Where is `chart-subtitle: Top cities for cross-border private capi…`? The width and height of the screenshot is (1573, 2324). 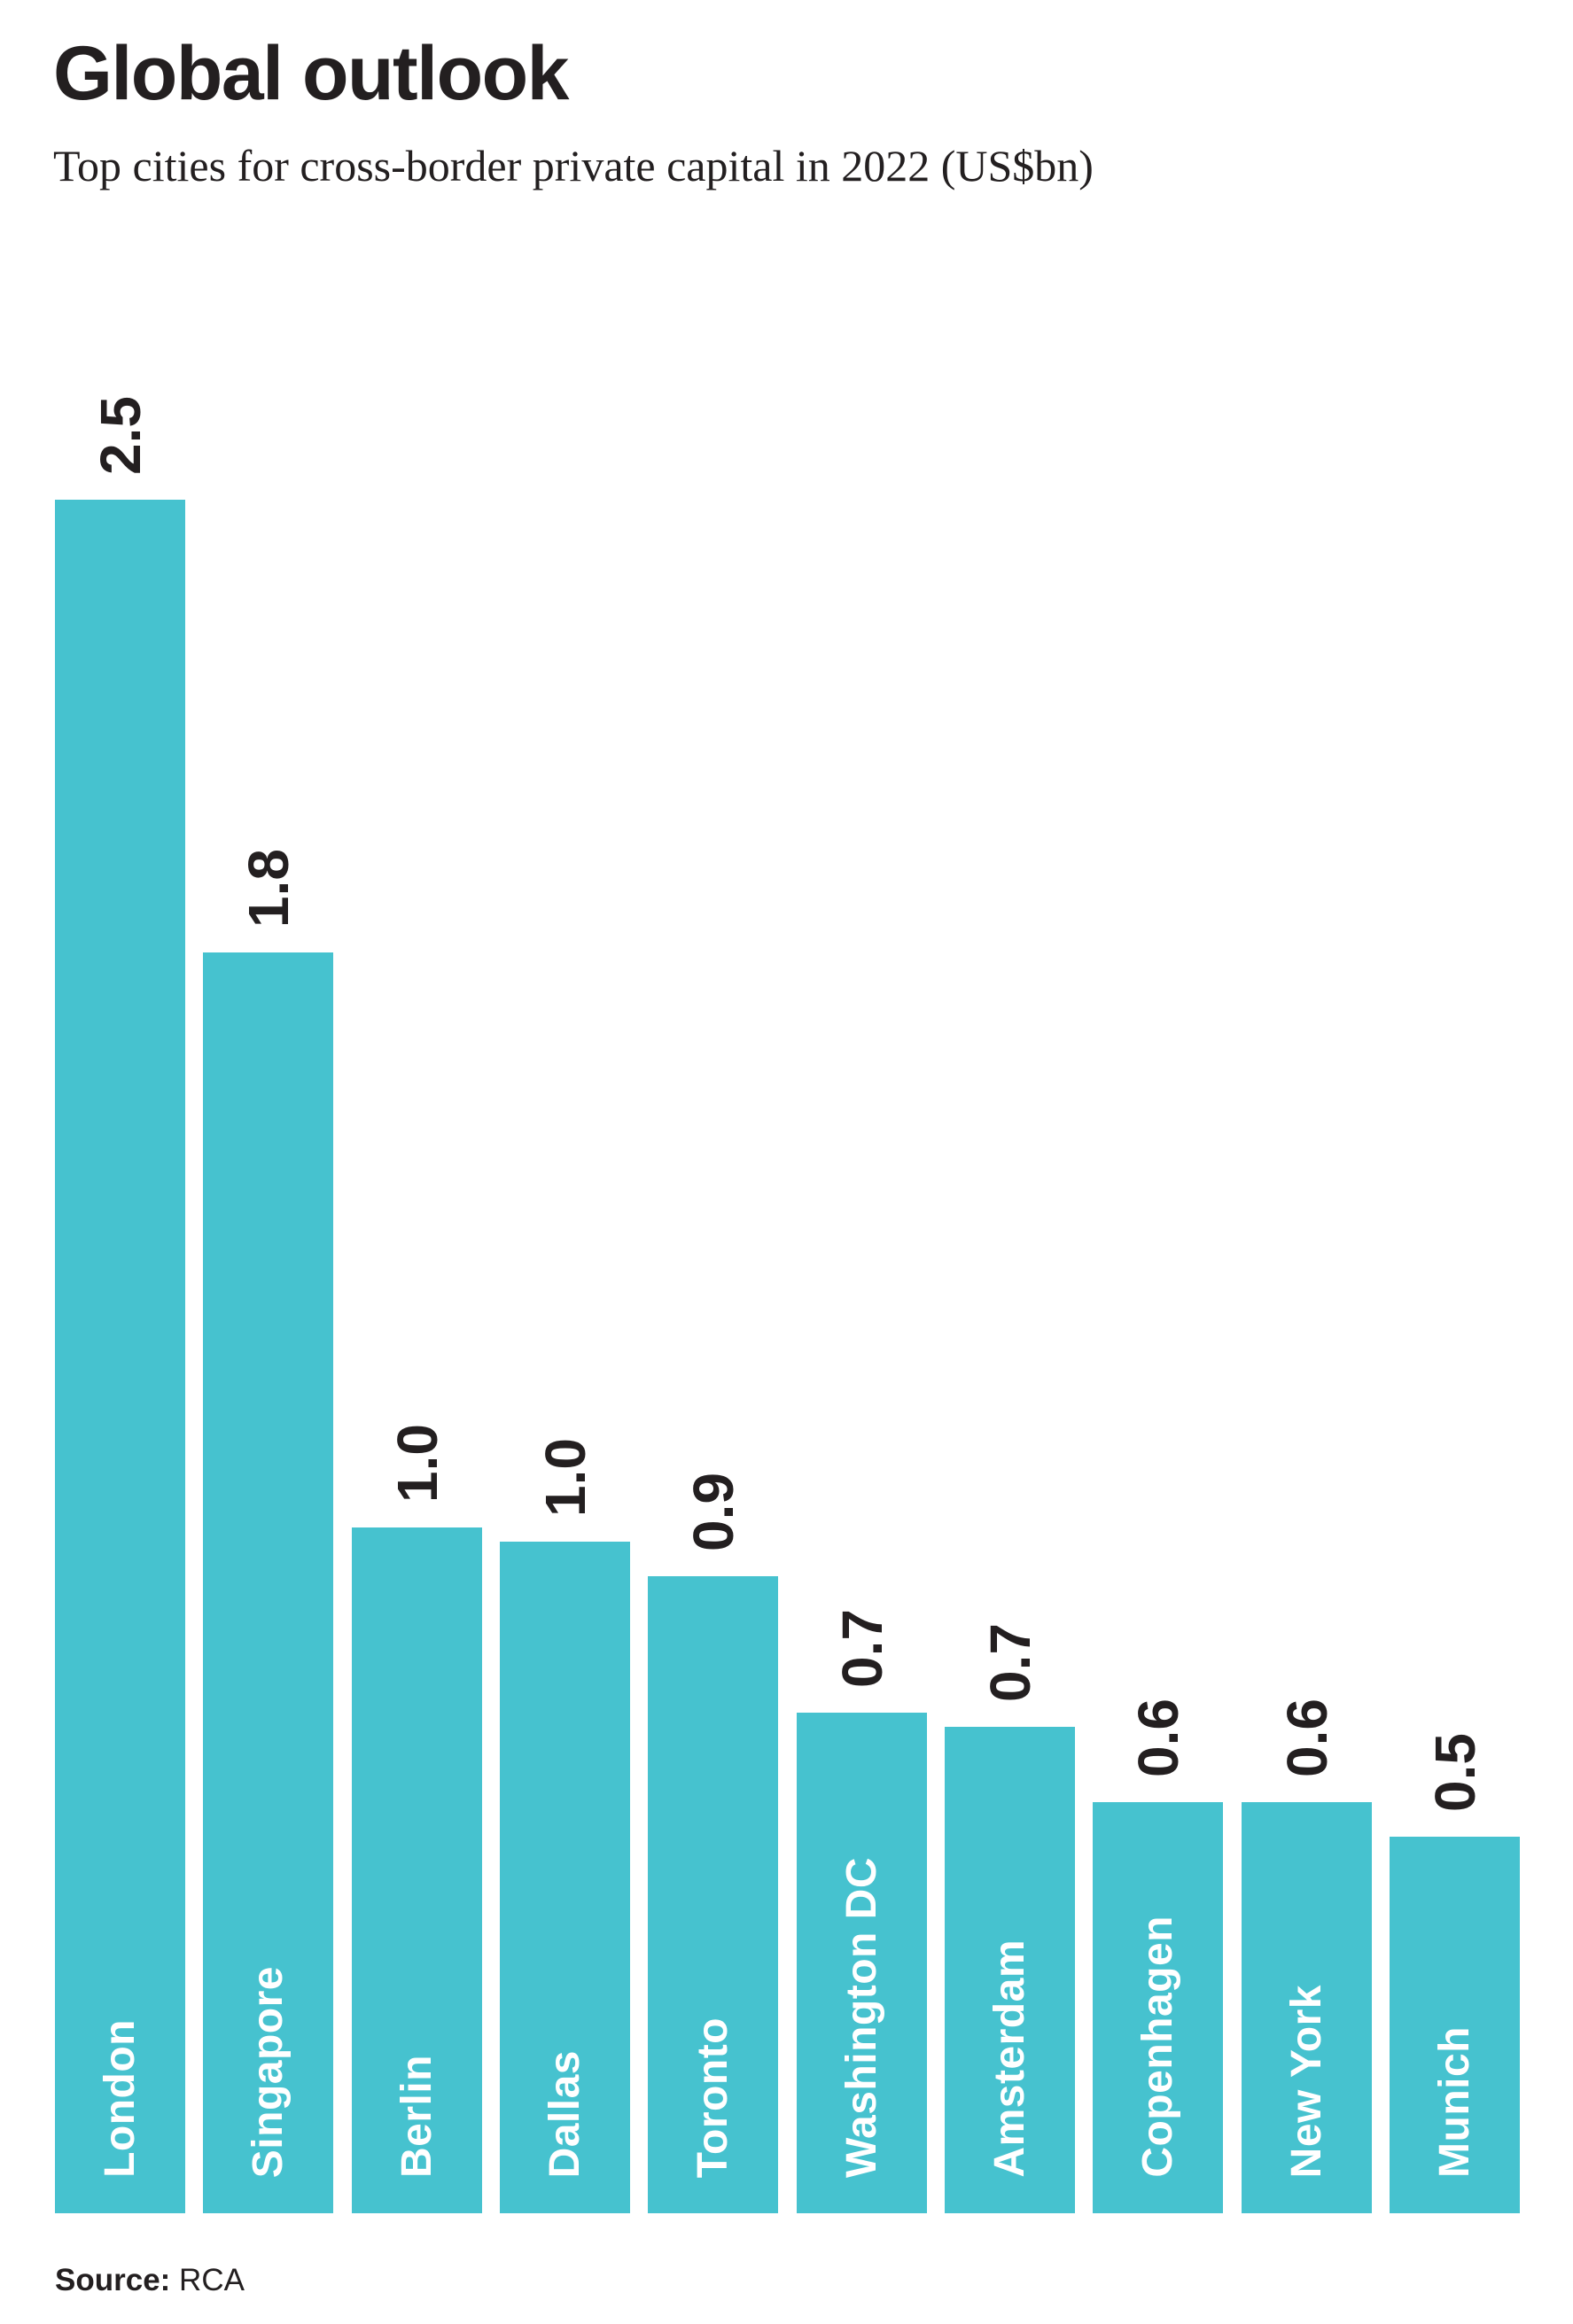 chart-subtitle: Top cities for cross-border private capi… is located at coordinates (573, 165).